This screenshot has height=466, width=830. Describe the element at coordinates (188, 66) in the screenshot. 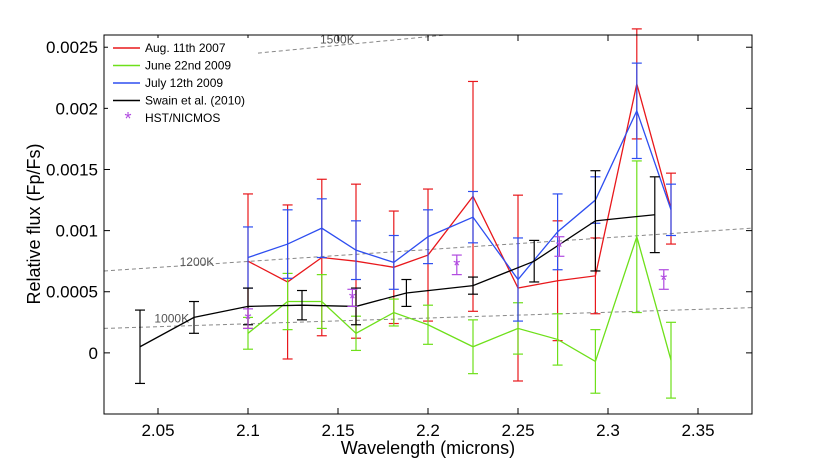

I see `legend-label: June 22nd 2009` at that location.